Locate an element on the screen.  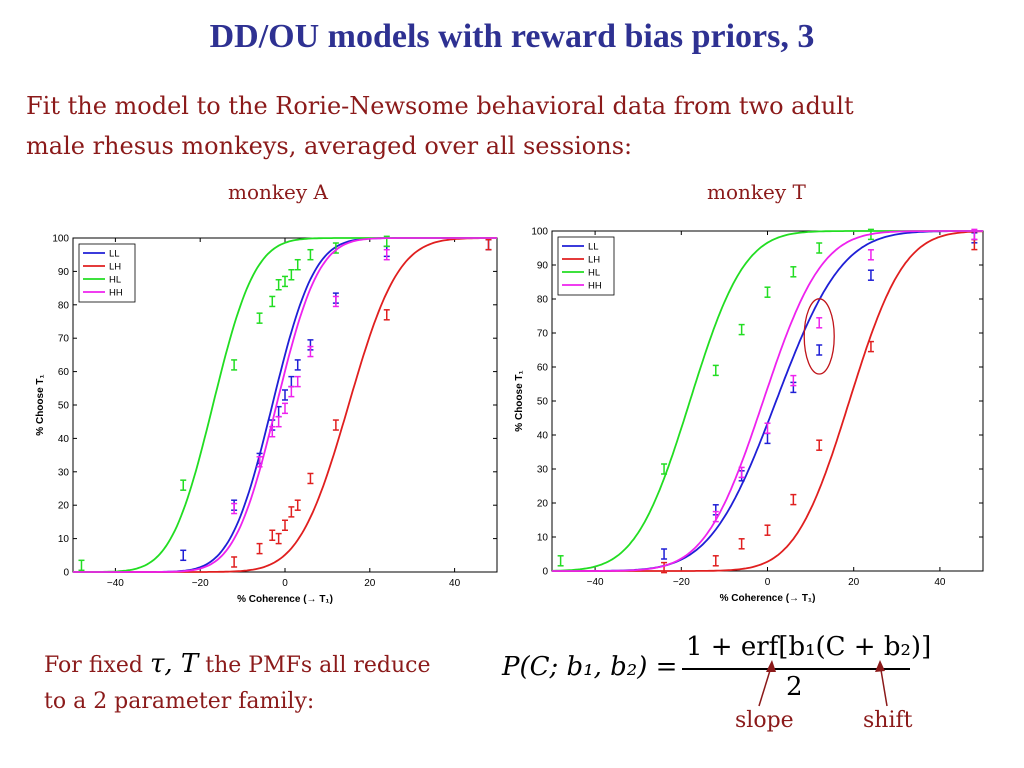
formula-lhs: P(C; b₁, b₂) = is located at coordinates (590, 667).